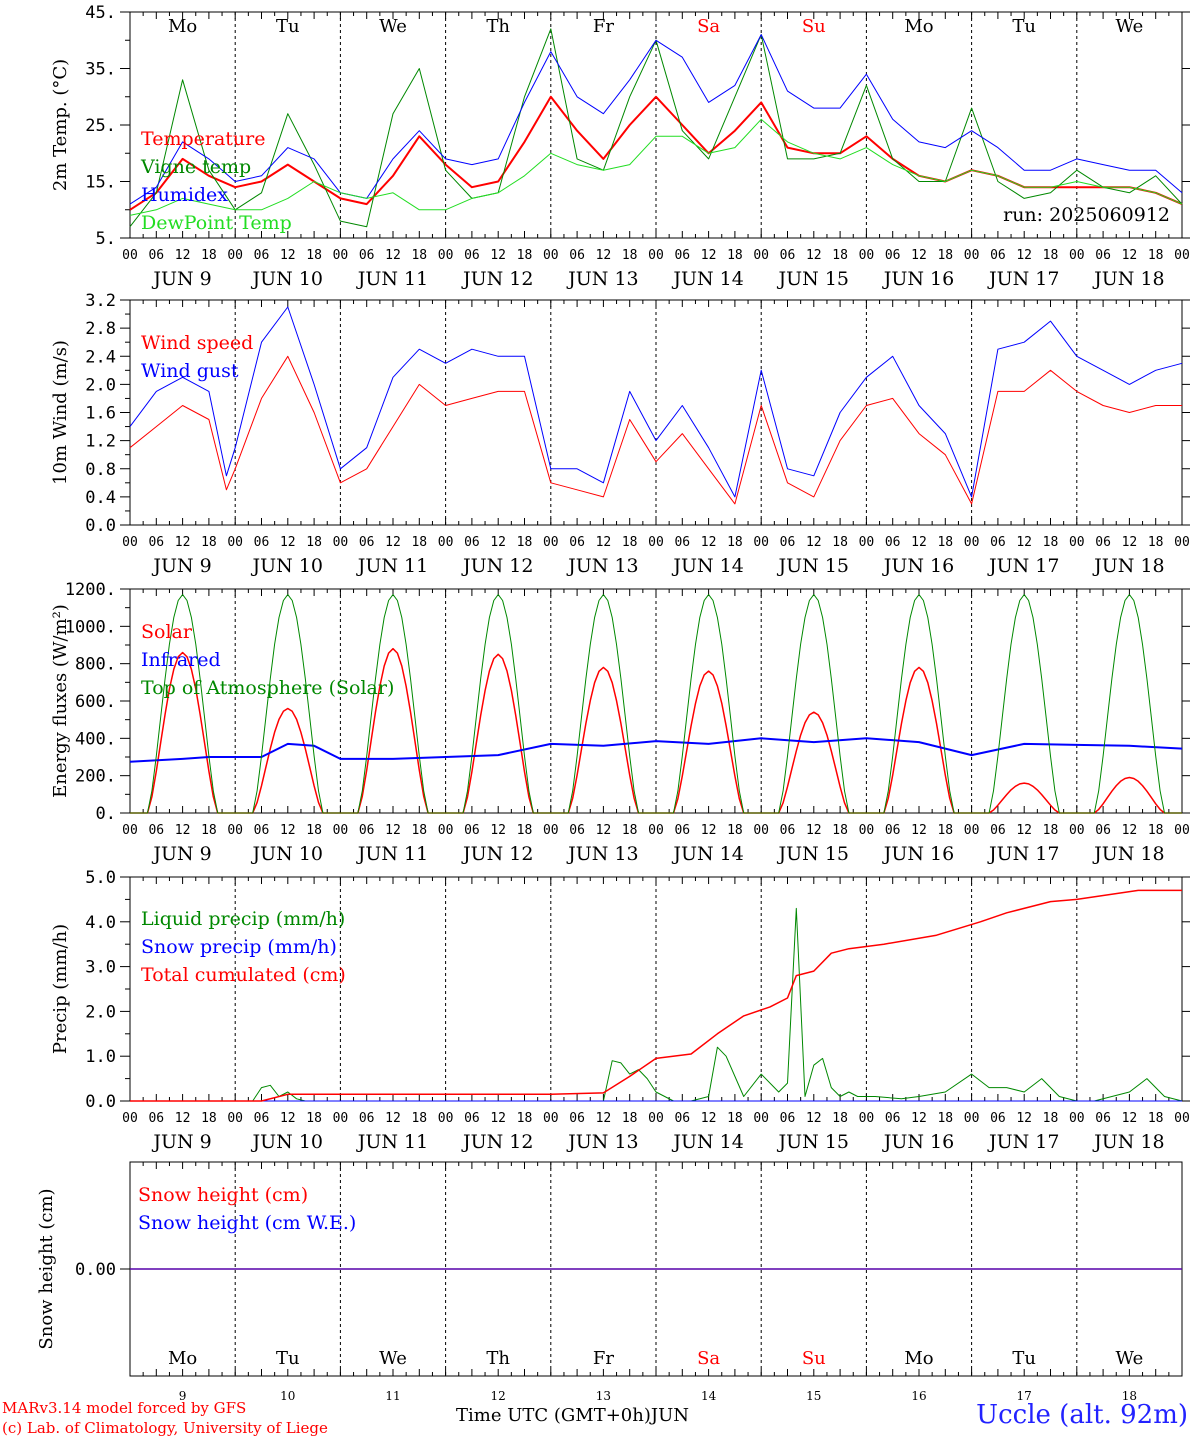 The width and height of the screenshot is (1194, 1440). Describe the element at coordinates (1128, 854) in the screenshot. I see `x-date-label: JUN 18` at that location.